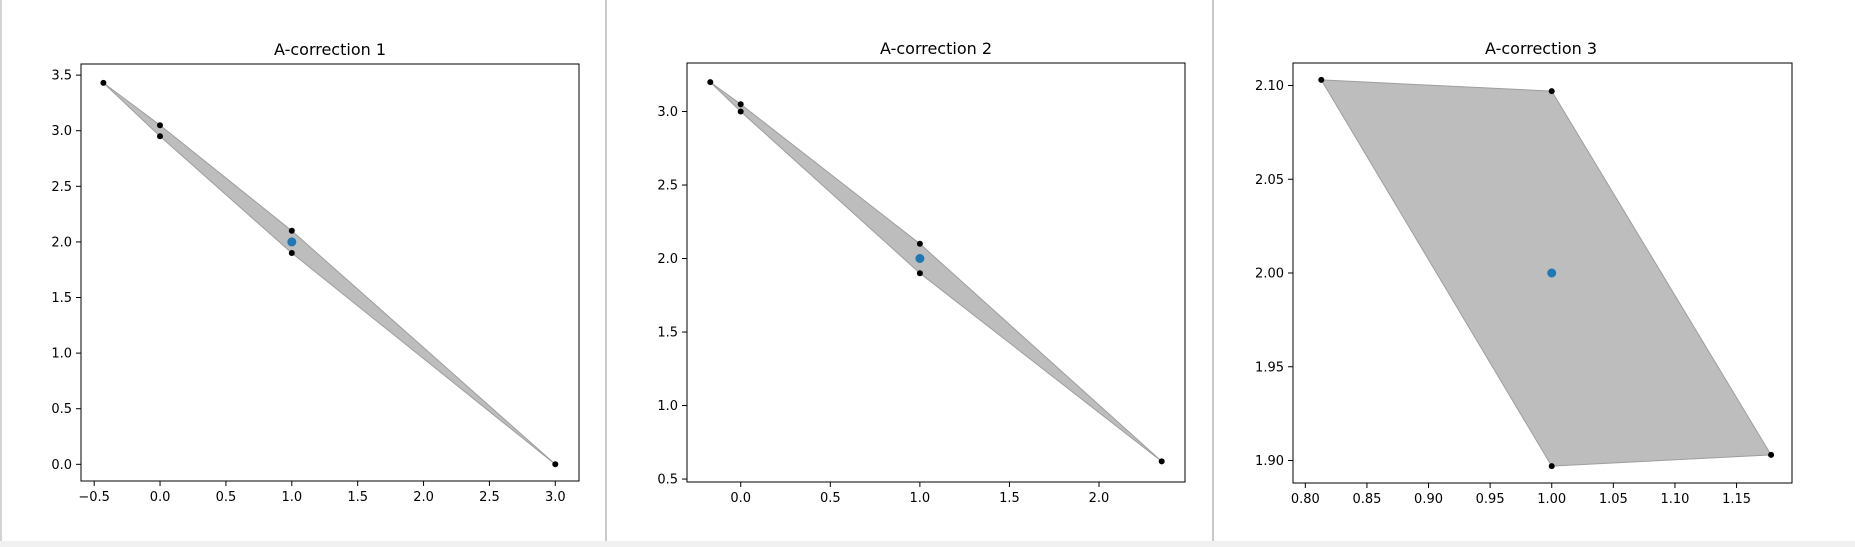  I want to click on y-tick-label: 2.00, so click(1269, 274).